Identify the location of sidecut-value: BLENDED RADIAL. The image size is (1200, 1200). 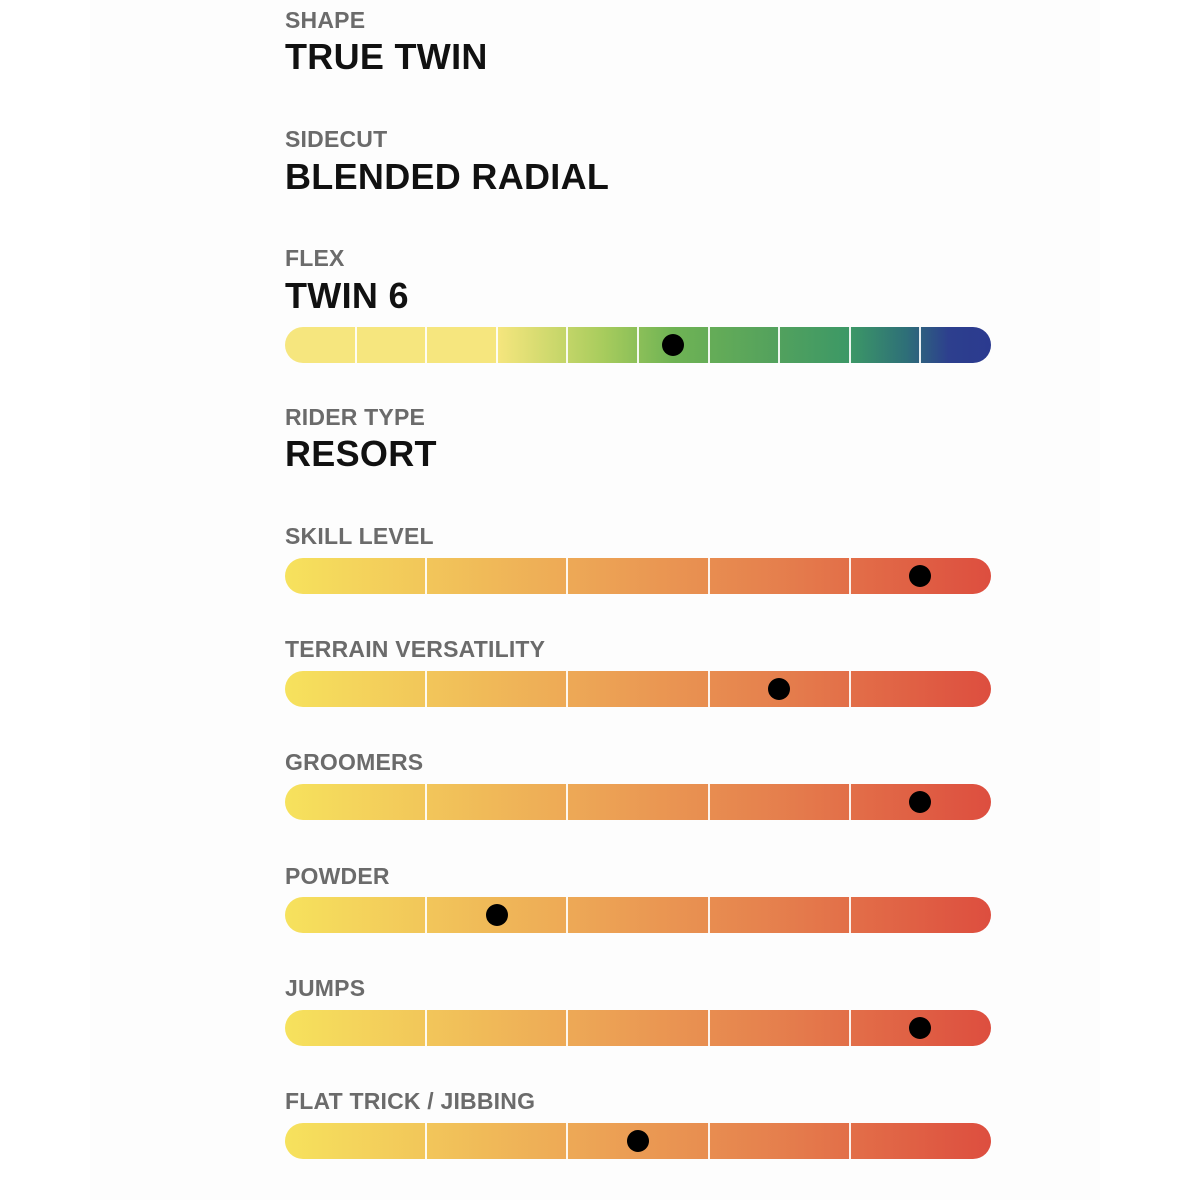
(447, 176).